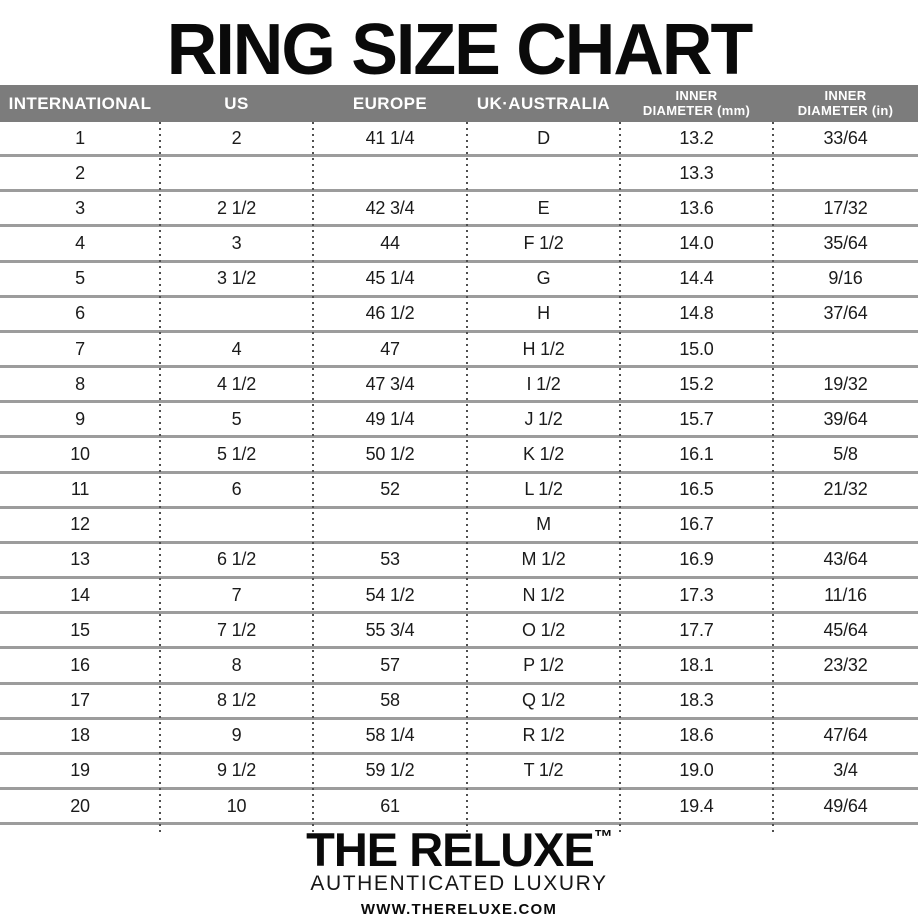 The height and width of the screenshot is (918, 918). Describe the element at coordinates (80, 243) in the screenshot. I see `cell-international: 4` at that location.